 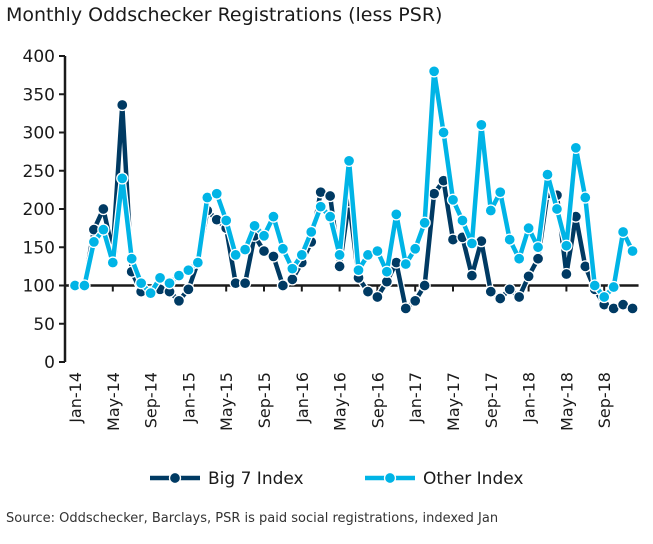 What do you see at coordinates (39, 172) in the screenshot?
I see `y-tick-label: 250` at bounding box center [39, 172].